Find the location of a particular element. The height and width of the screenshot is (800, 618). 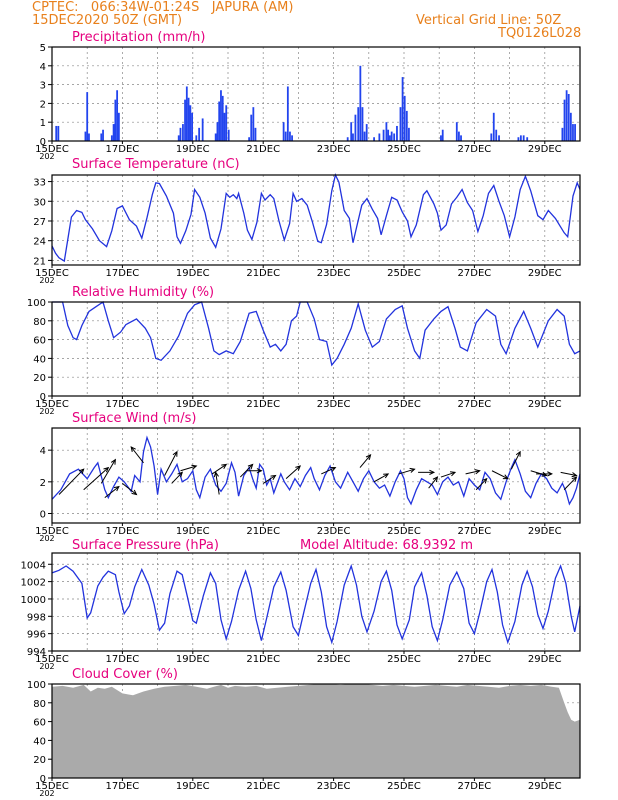

y-tick-label: 1000 is located at coordinates (33, 600).